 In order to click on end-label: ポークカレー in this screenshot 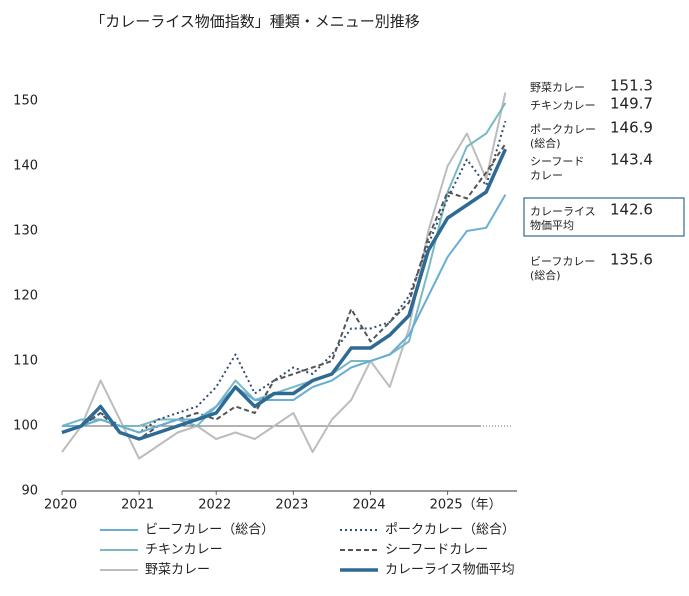, I will do `click(563, 129)`.